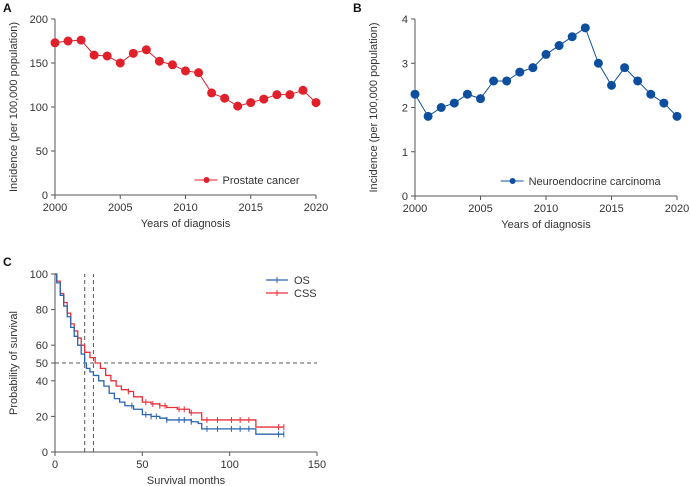 This screenshot has height=486, width=690. I want to click on y-tick-label: 1, so click(405, 153).